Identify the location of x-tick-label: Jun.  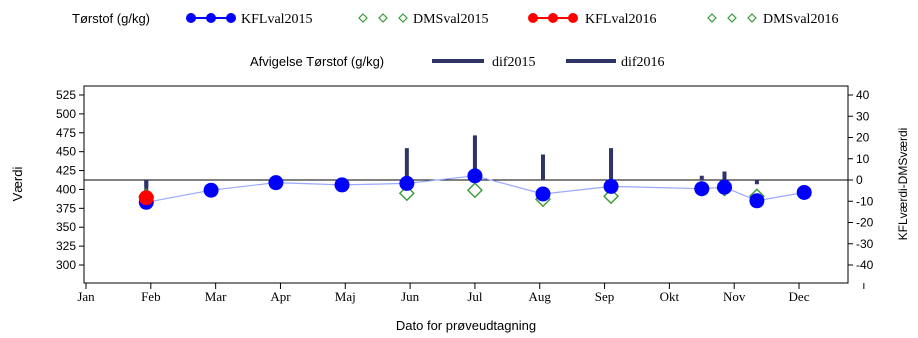
(410, 296).